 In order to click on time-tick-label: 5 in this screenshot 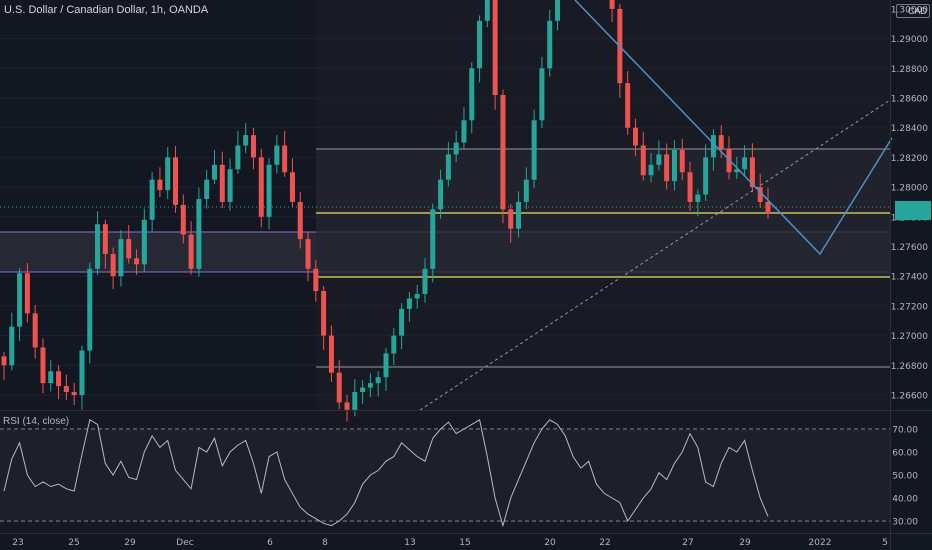, I will do `click(885, 543)`.